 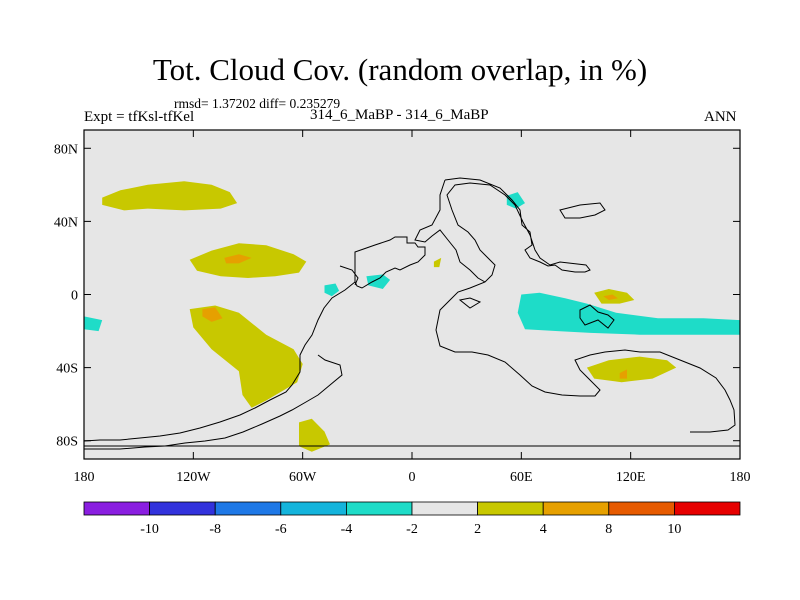 I want to click on coastline-arabia, so click(x=470, y=303).